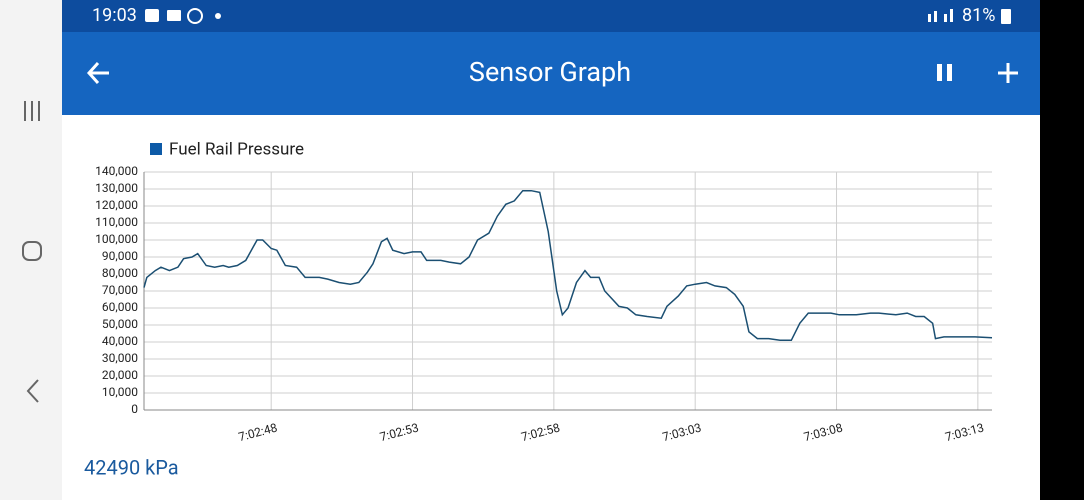 The image size is (1084, 500). What do you see at coordinates (116, 205) in the screenshot?
I see `y-tick-label: 120,000` at bounding box center [116, 205].